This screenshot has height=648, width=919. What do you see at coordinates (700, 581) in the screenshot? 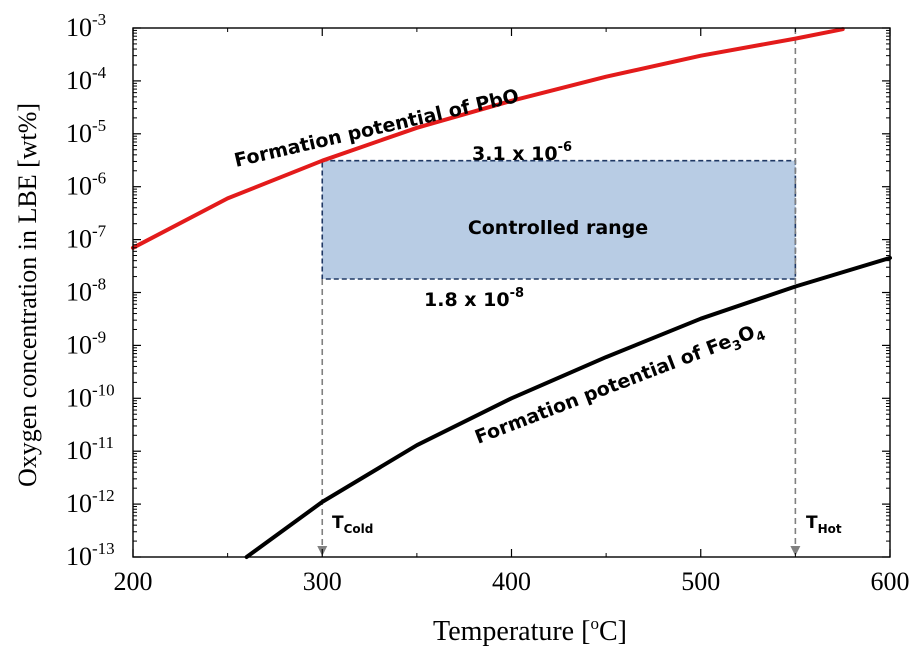
I see `x-tick-label: 500` at bounding box center [700, 581].